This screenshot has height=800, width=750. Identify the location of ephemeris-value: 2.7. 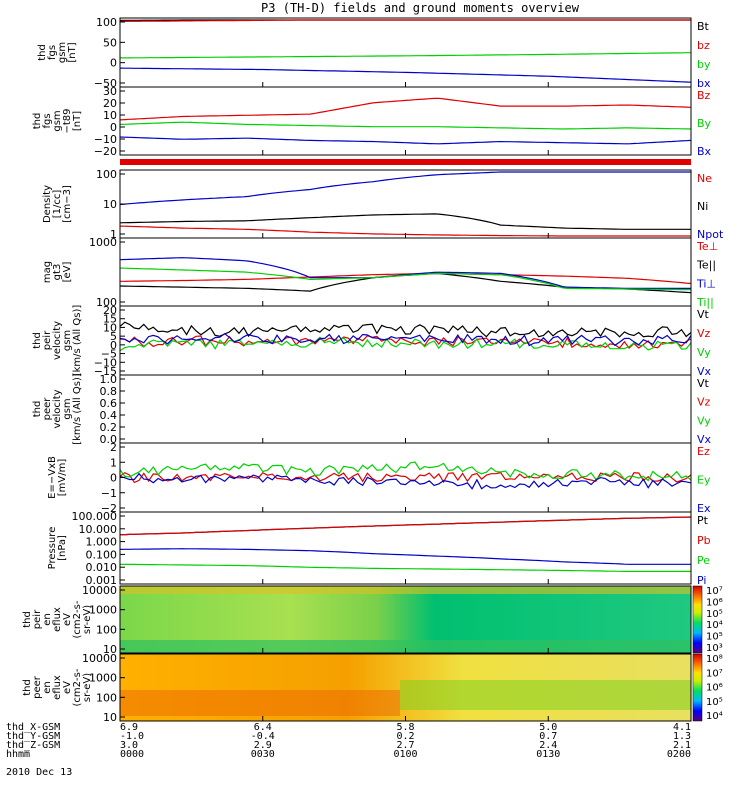
(405, 745).